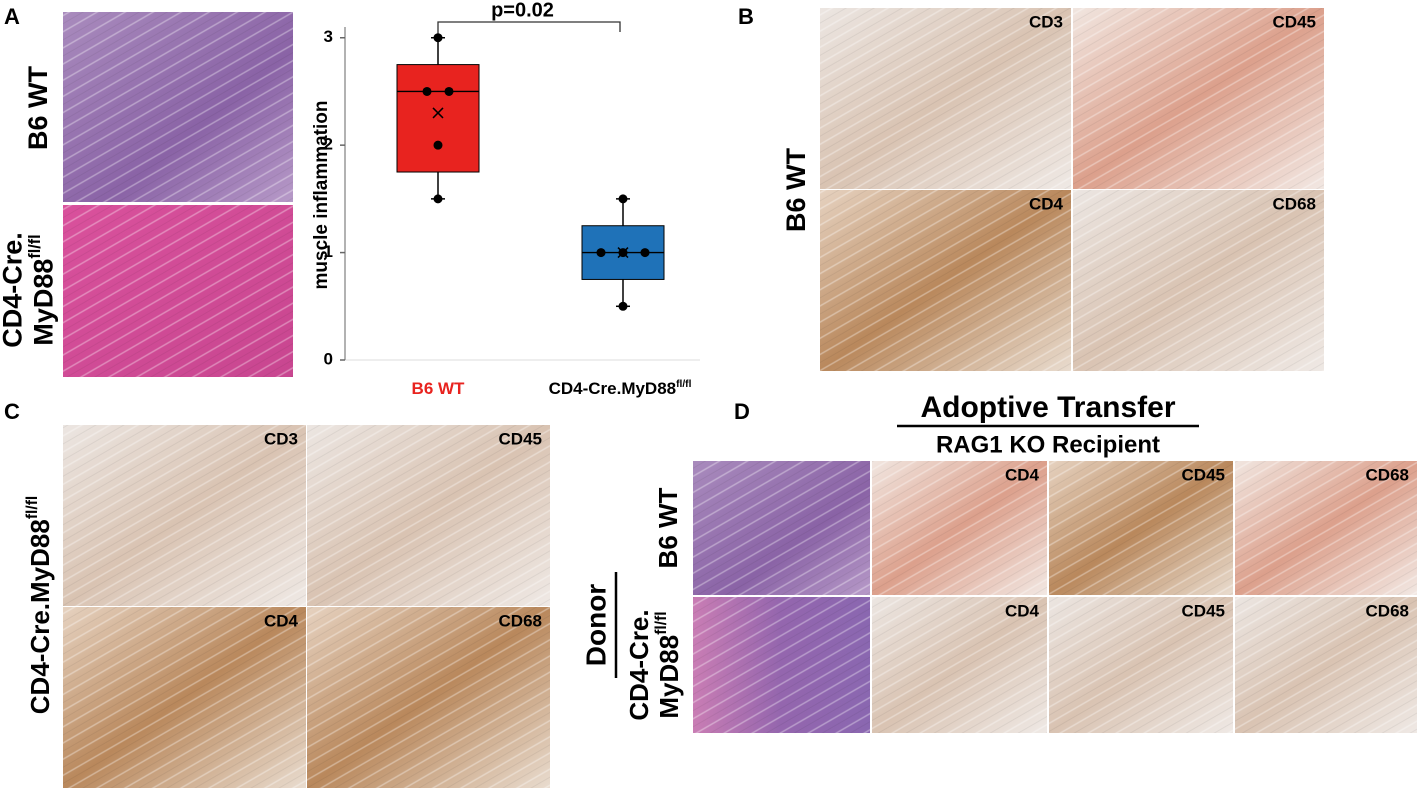  Describe the element at coordinates (328, 251) in the screenshot. I see `y-tick-label: 1` at that location.